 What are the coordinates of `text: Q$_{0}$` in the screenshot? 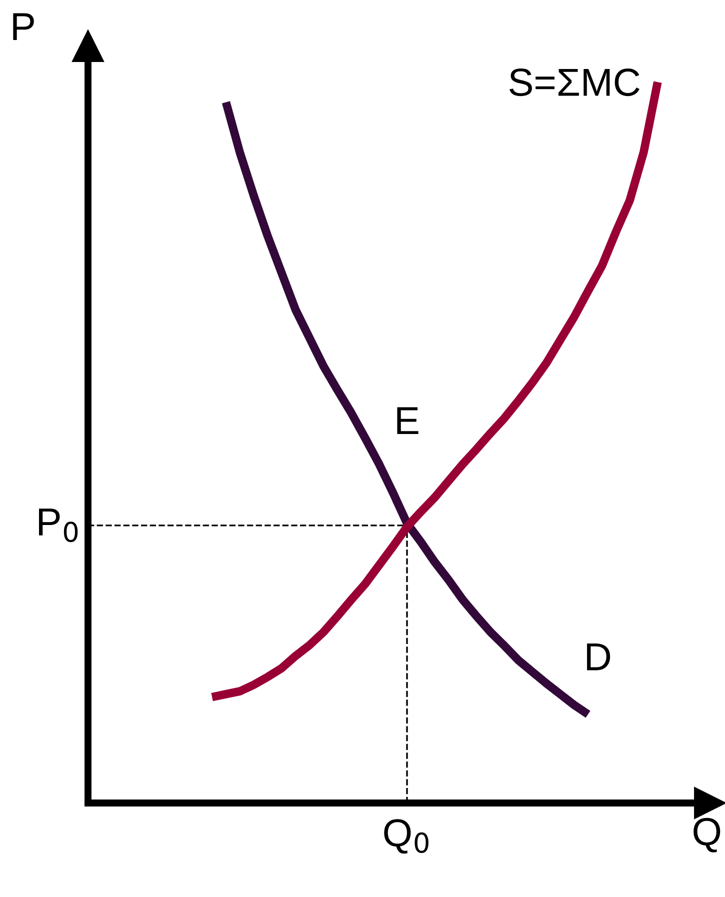 It's located at (406, 836).